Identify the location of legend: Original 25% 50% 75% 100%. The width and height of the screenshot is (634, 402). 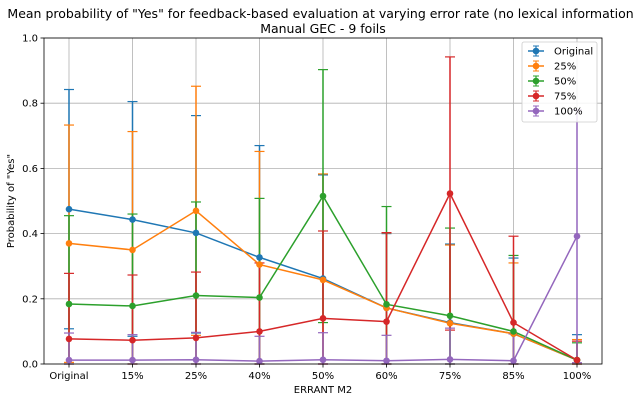
(559, 82).